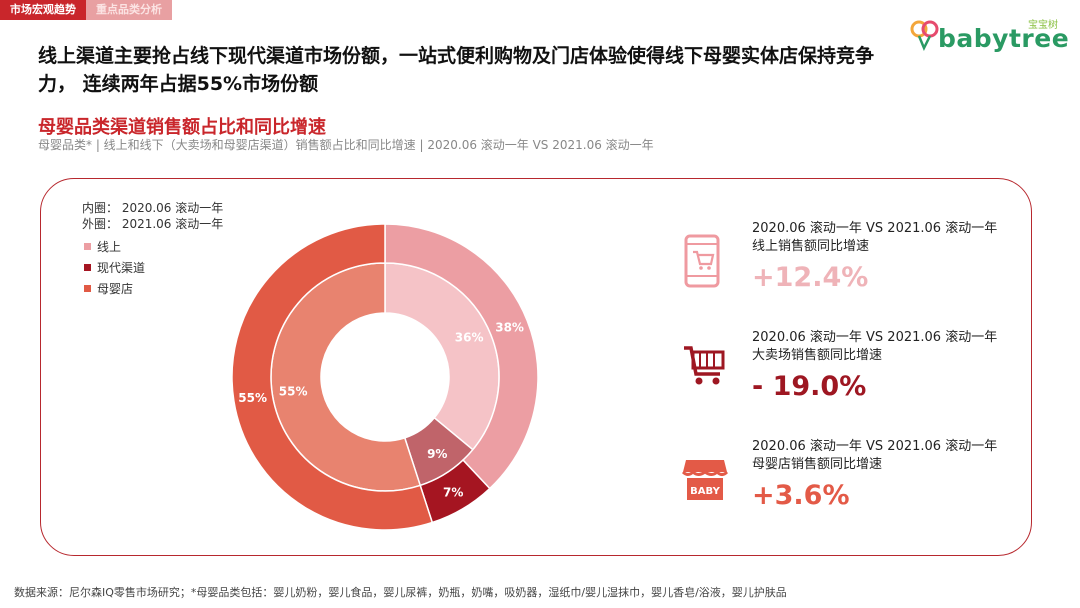 This screenshot has height=608, width=1080. What do you see at coordinates (705, 491) in the screenshot?
I see `baby-sign-text: BABY` at bounding box center [705, 491].